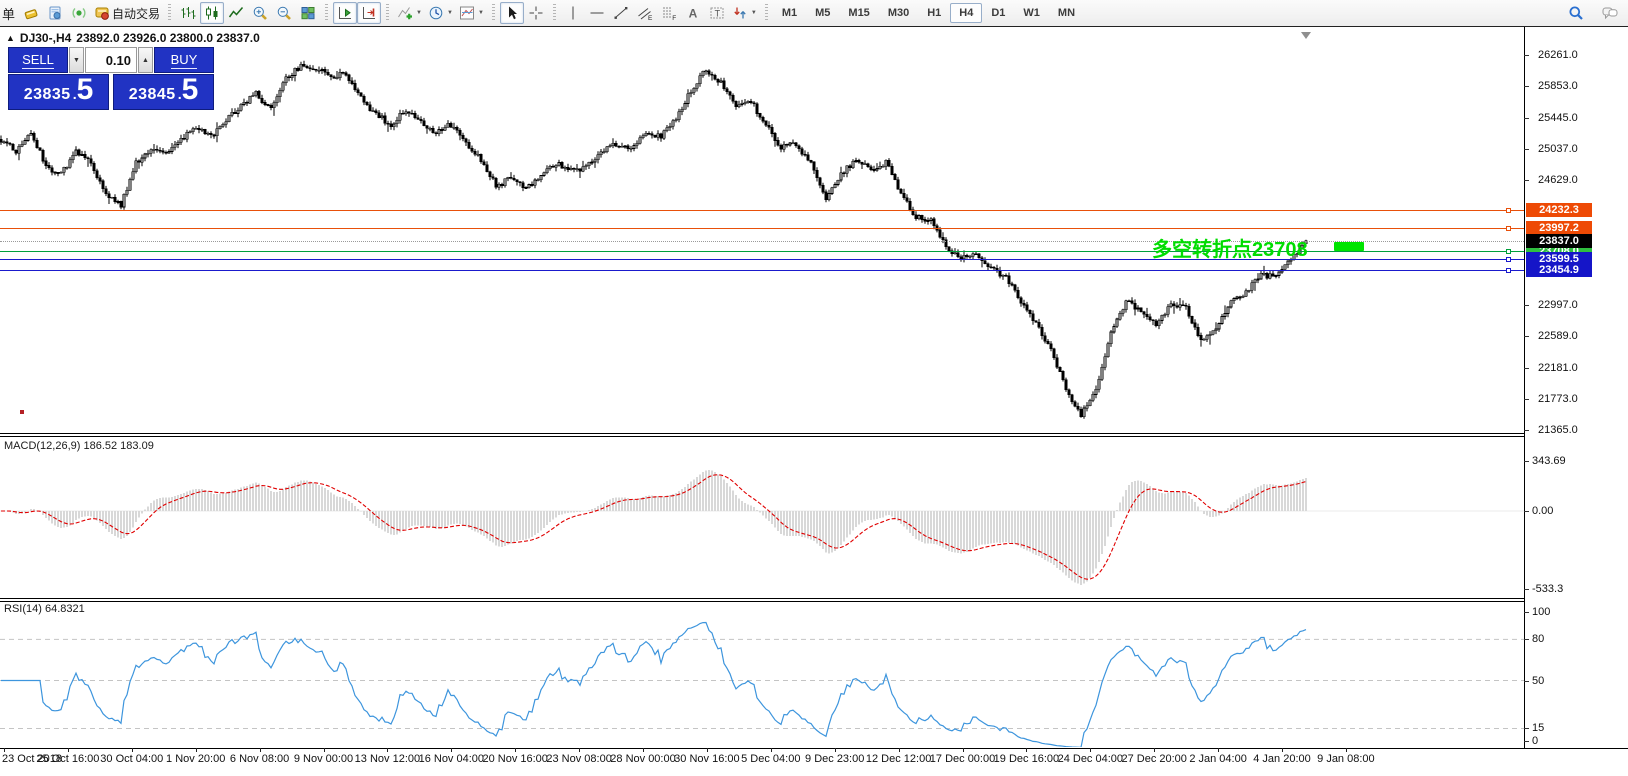 The height and width of the screenshot is (776, 1628). What do you see at coordinates (127, 13) in the screenshot?
I see `autotrading-button: 自动交易` at bounding box center [127, 13].